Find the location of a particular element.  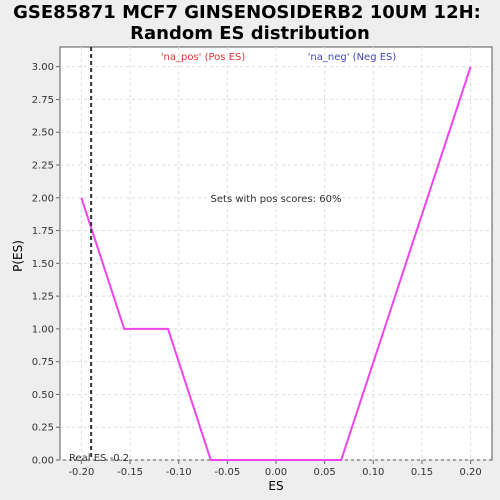

chart-title-line-2: Random ES distribution is located at coordinates (250, 33).